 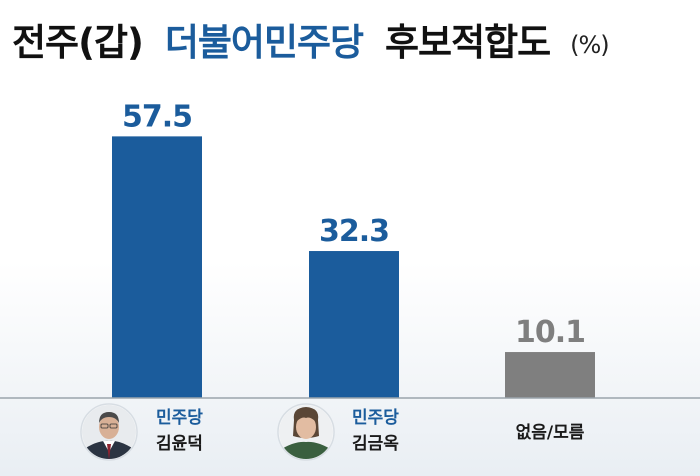 I want to click on category-3-name: 없음/모름, so click(x=550, y=433).